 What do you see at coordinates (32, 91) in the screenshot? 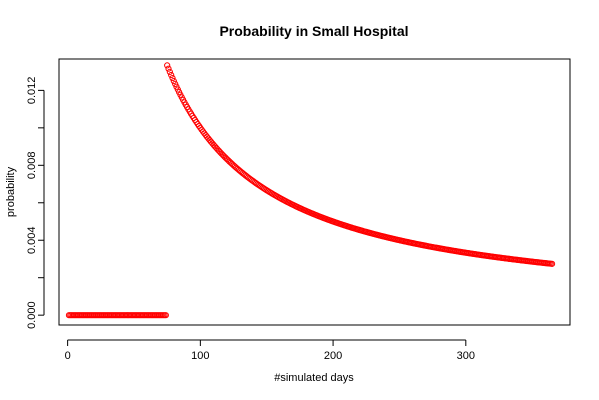
I see `y-tick-label: 0.012` at bounding box center [32, 91].